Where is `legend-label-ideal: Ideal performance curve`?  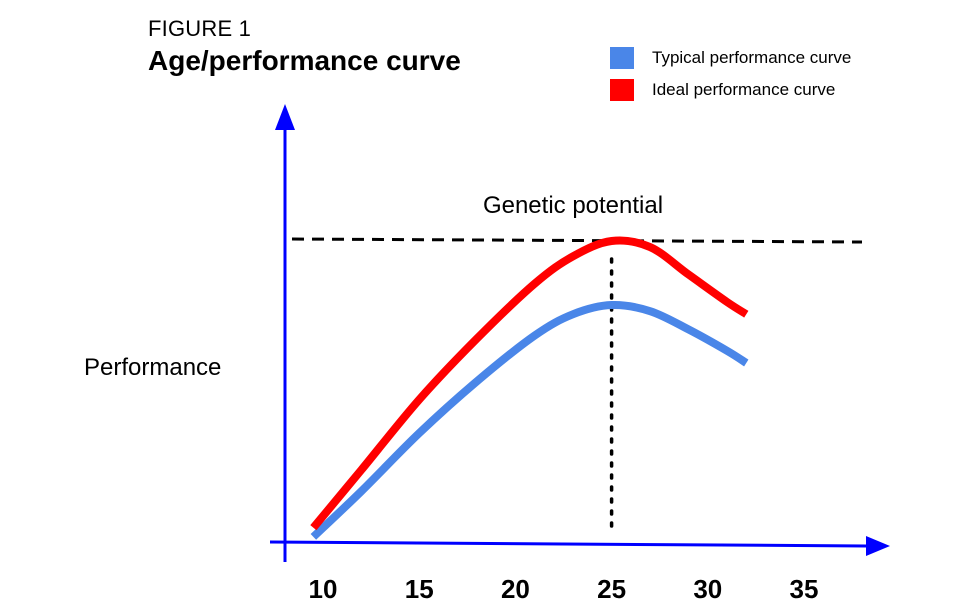
legend-label-ideal: Ideal performance curve is located at coordinates (744, 89).